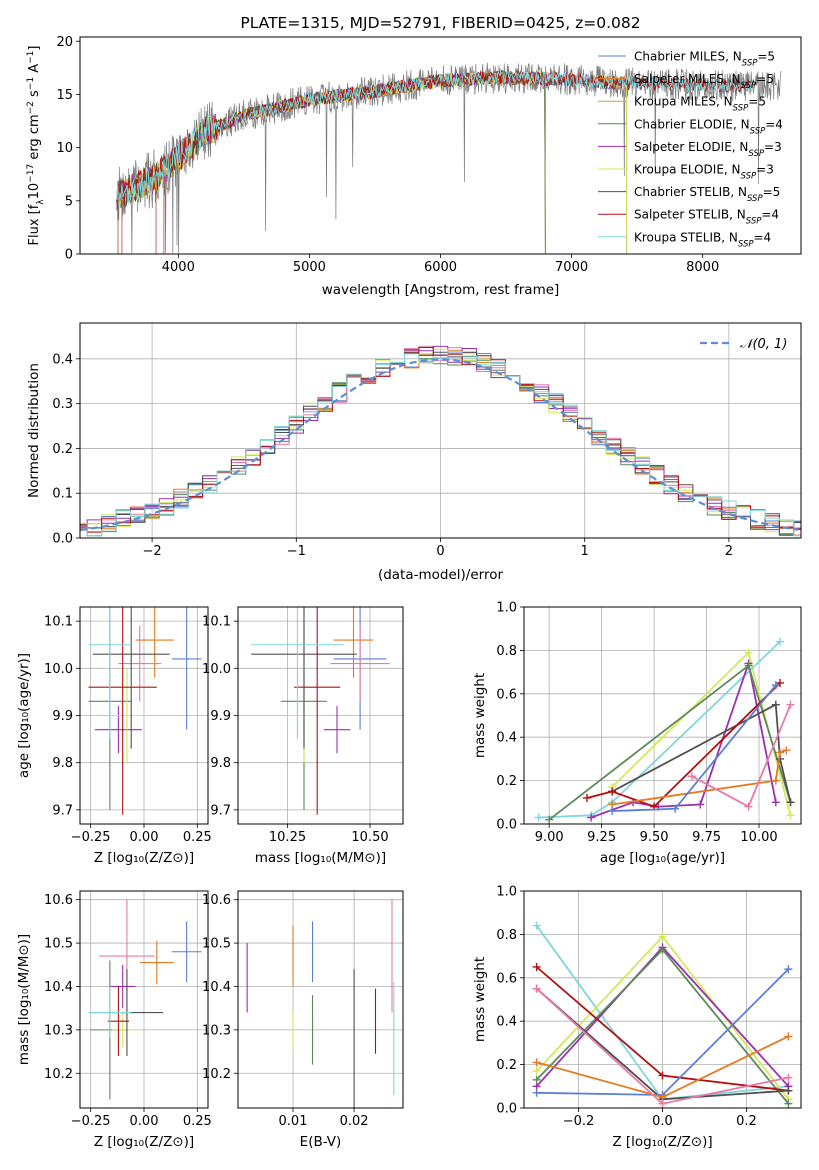  Describe the element at coordinates (506, 978) in the screenshot. I see `y-tick-label: 0.6` at that location.